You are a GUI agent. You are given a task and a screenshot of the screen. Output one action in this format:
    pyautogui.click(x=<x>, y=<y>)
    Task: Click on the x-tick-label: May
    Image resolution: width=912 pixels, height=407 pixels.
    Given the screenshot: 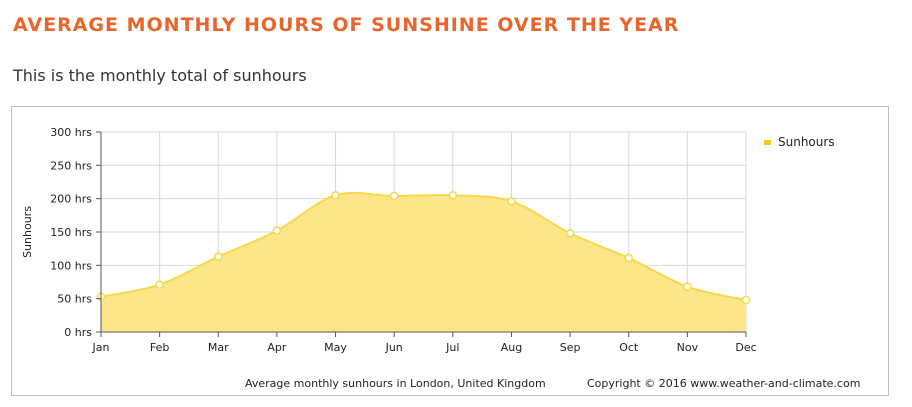 What is the action you would take?
    pyautogui.click(x=335, y=347)
    